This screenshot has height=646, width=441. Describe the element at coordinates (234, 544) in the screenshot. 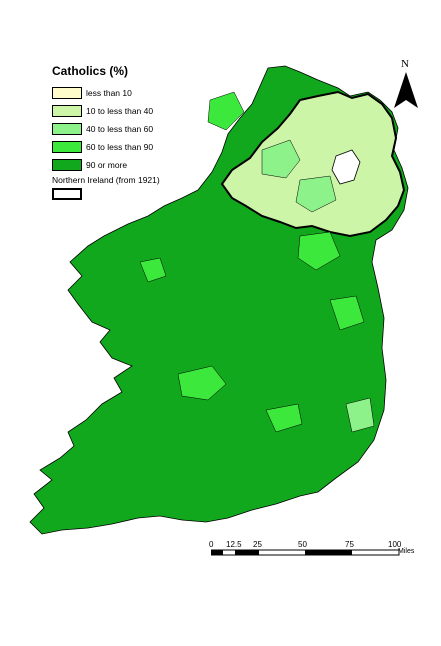

I see `scale-tick: 12.5` at that location.